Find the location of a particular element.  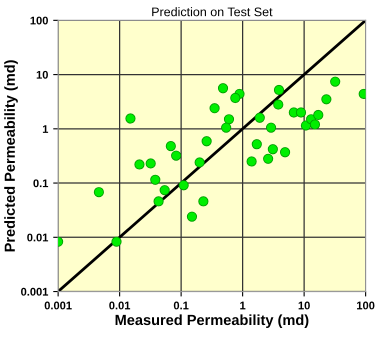

y-tick-label: 0.001 is located at coordinates (34, 292).